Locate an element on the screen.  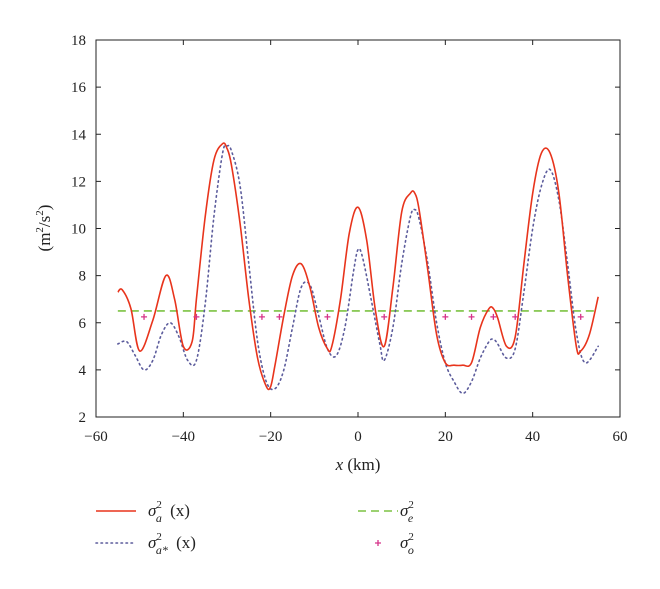
y-tick-label: 10 is located at coordinates (78, 230).